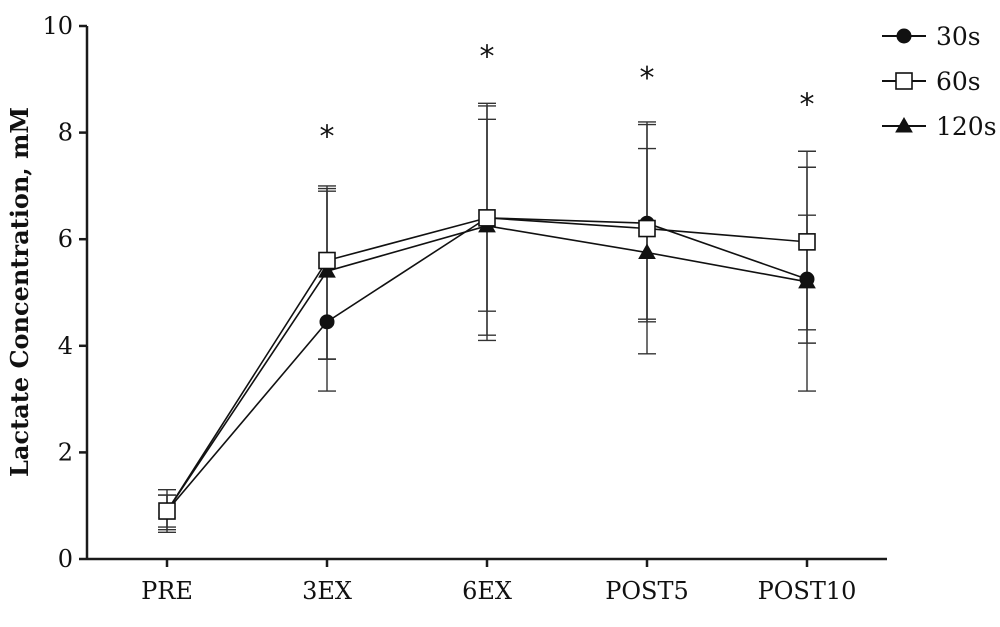 This screenshot has height=627, width=1000. Describe the element at coordinates (647, 591) in the screenshot. I see `x-tick-label: POST5` at that location.